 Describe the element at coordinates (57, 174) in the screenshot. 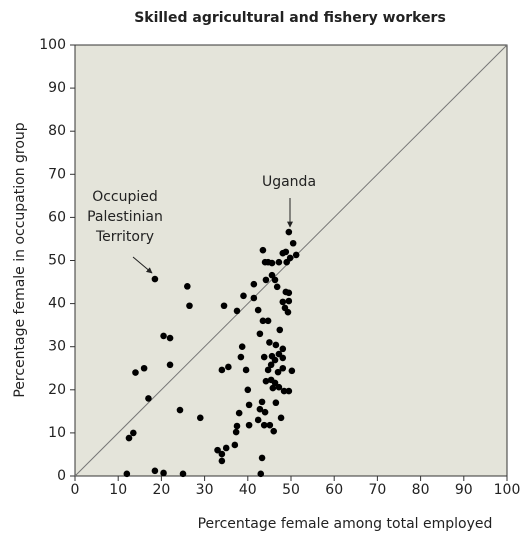

I see `y-tick-label: 70` at that location.